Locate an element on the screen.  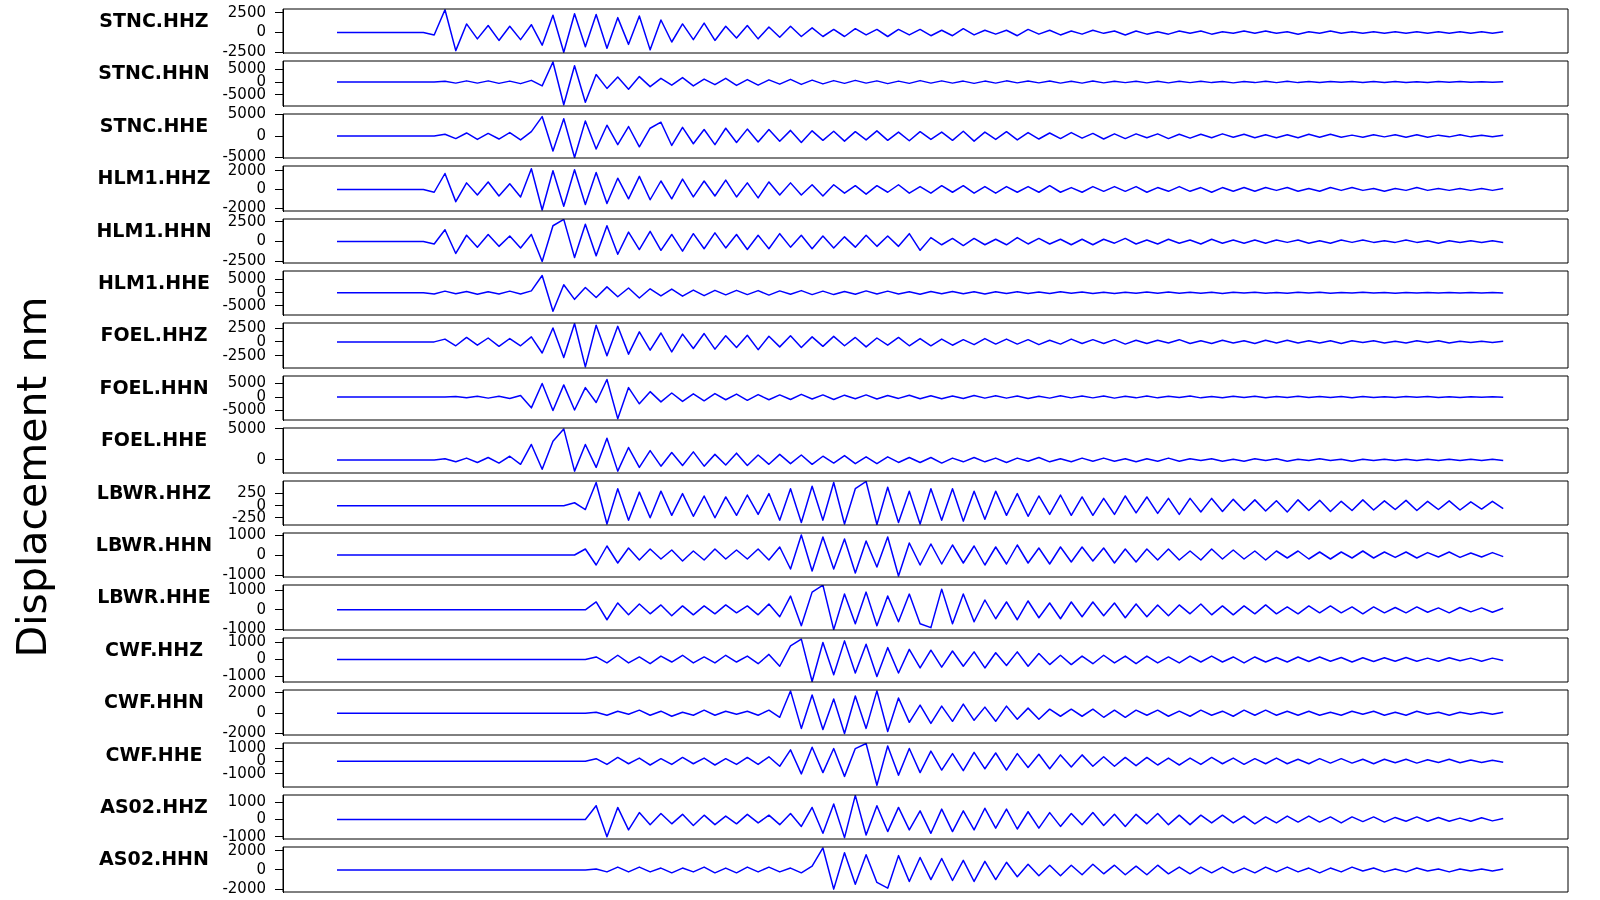
chart-title: CWF.HHE is located at coordinates (154, 754).